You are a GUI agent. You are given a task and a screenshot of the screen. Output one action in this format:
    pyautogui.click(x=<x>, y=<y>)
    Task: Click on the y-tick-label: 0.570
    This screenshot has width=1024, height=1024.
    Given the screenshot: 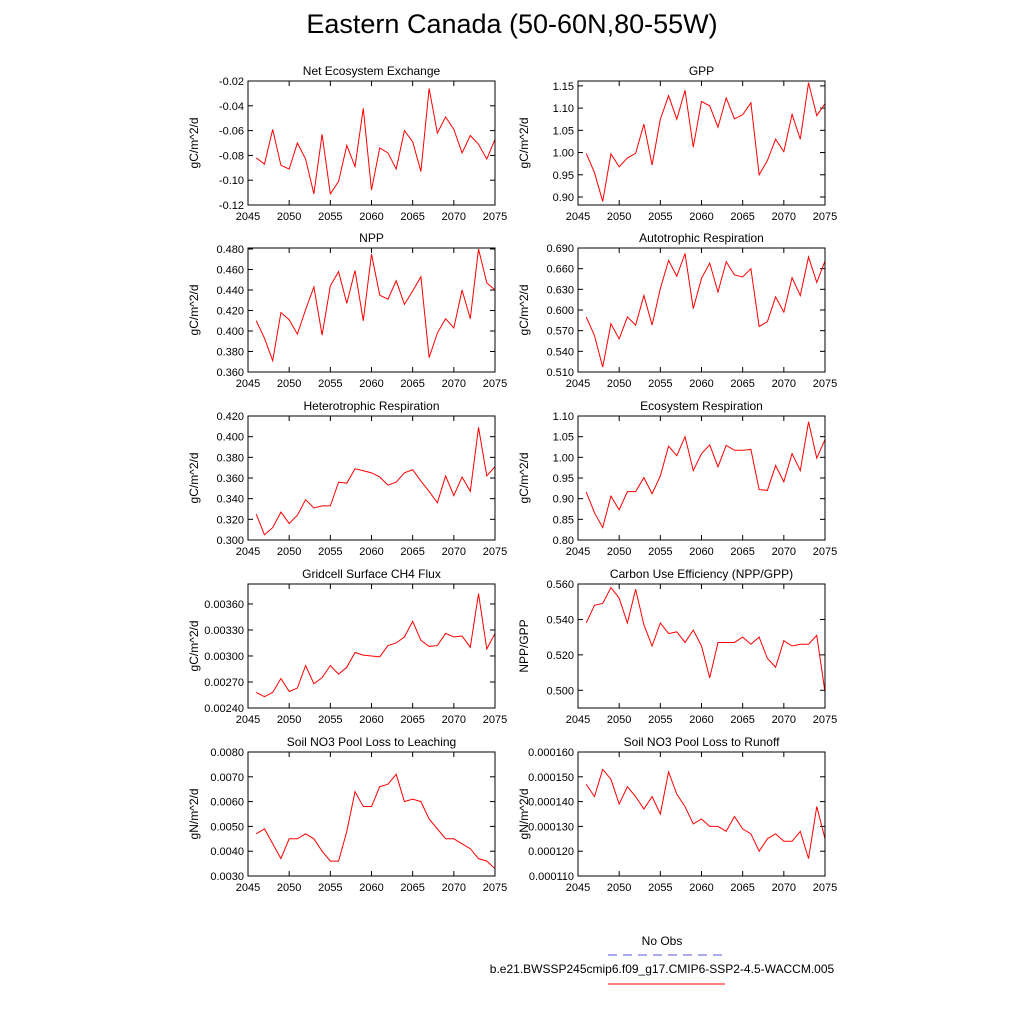 What is the action you would take?
    pyautogui.click(x=560, y=332)
    